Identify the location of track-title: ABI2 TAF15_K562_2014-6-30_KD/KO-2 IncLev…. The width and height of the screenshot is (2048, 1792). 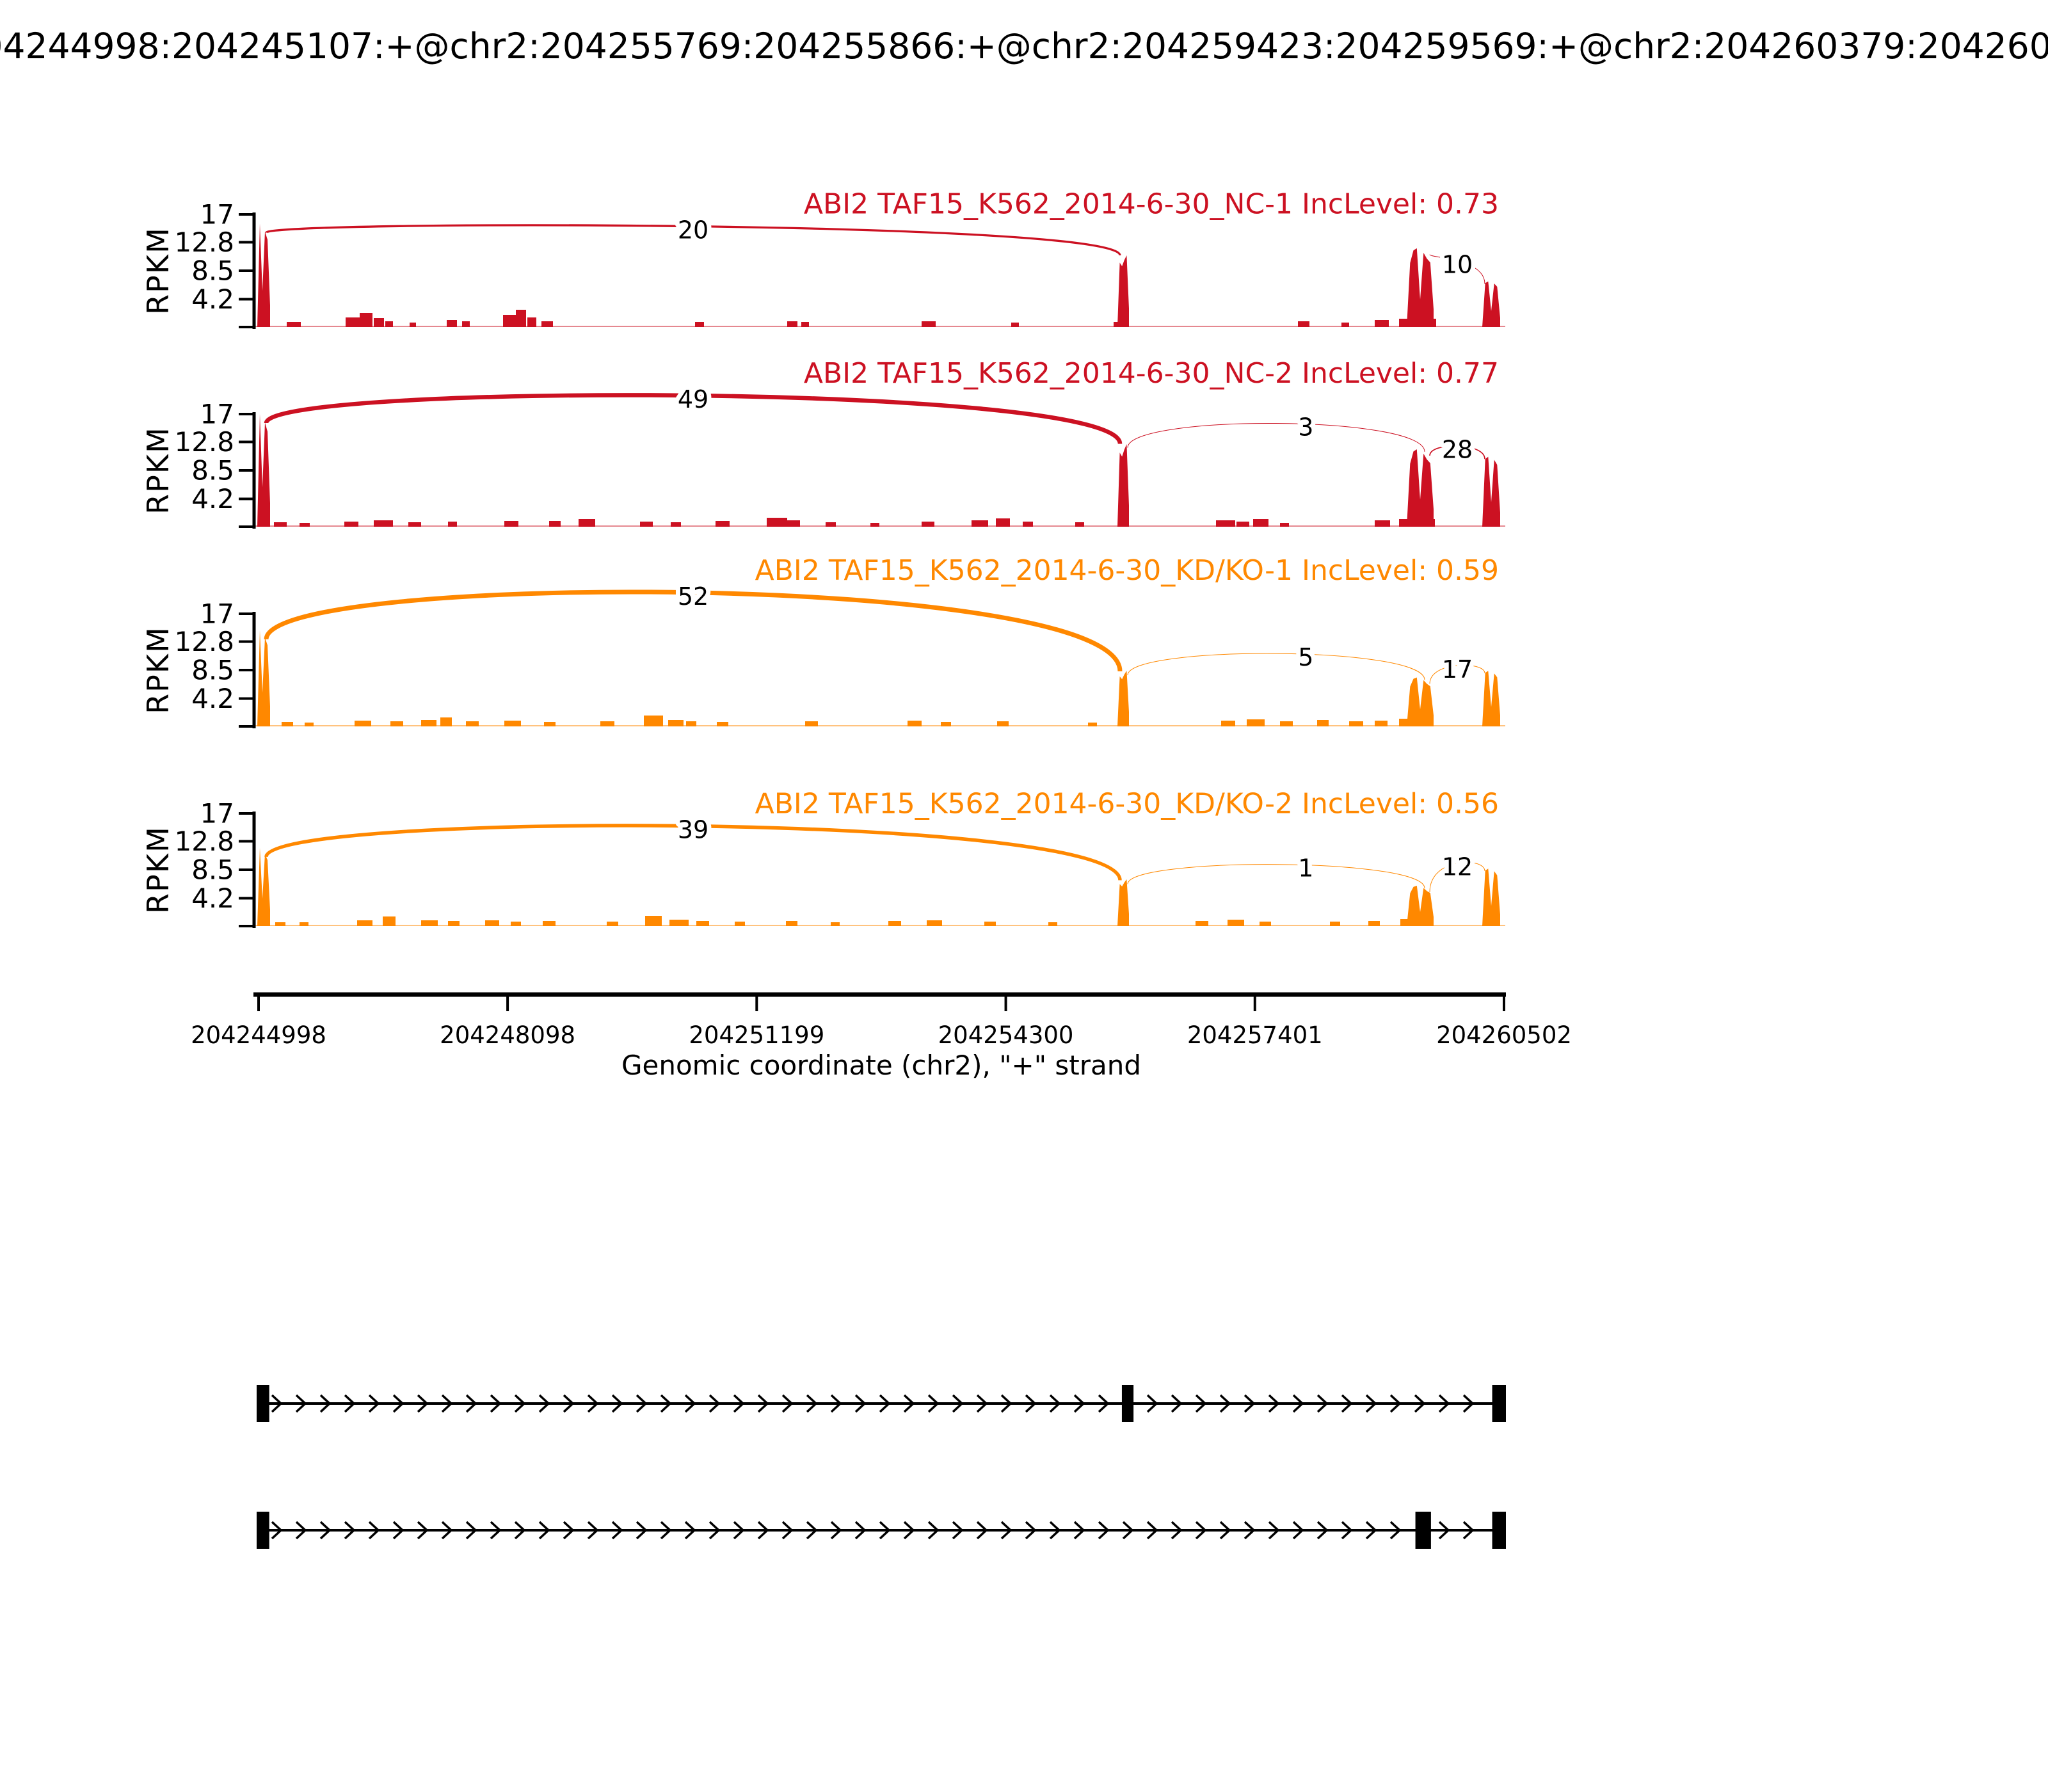
(1127, 804).